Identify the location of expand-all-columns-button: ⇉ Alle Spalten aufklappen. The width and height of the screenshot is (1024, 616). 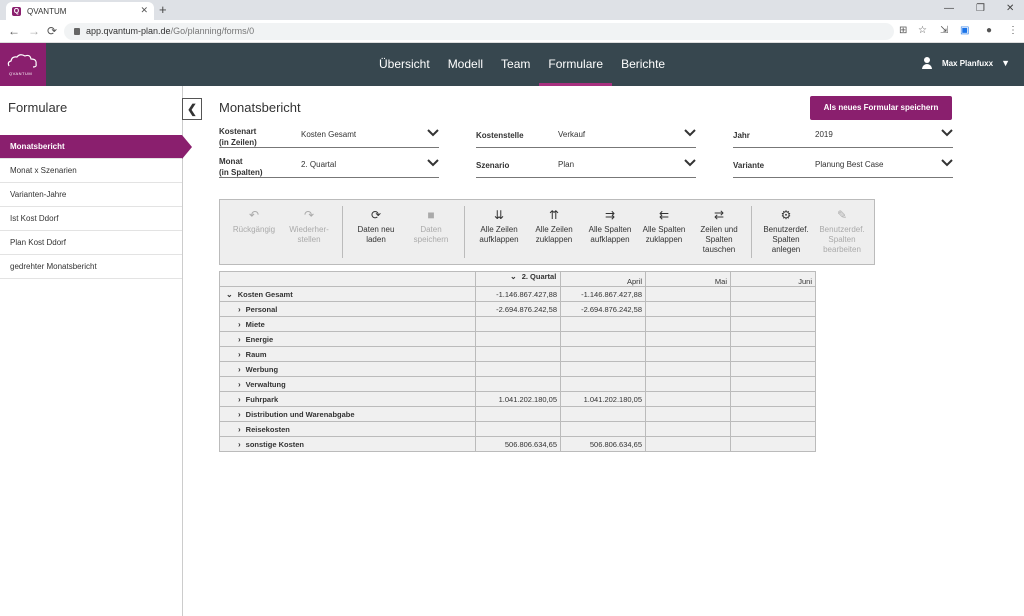
(610, 232).